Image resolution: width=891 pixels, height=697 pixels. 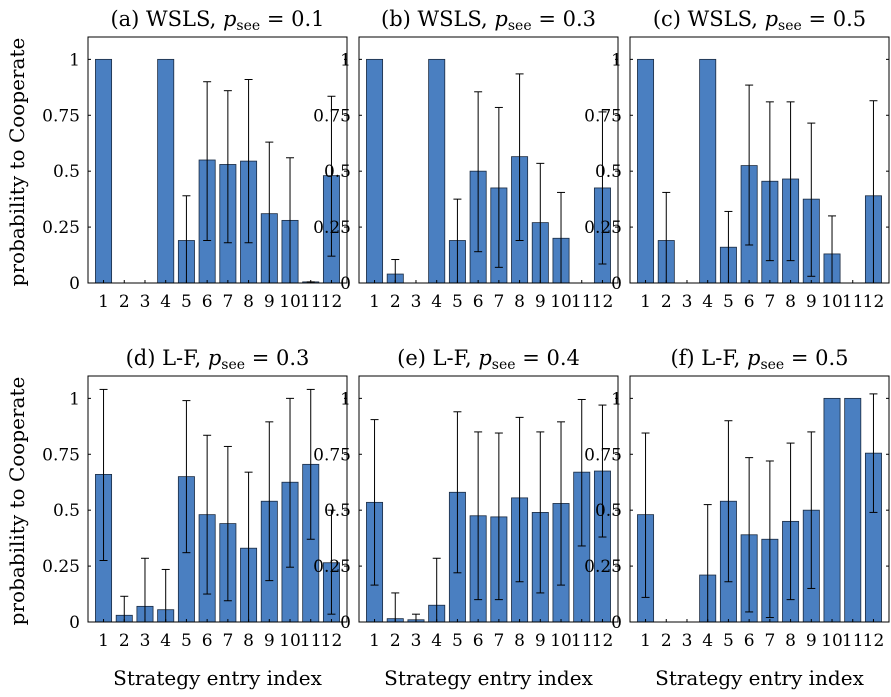 What do you see at coordinates (218, 359) in the screenshot?
I see `panel-title: (d) L-F, psee = 0.3` at bounding box center [218, 359].